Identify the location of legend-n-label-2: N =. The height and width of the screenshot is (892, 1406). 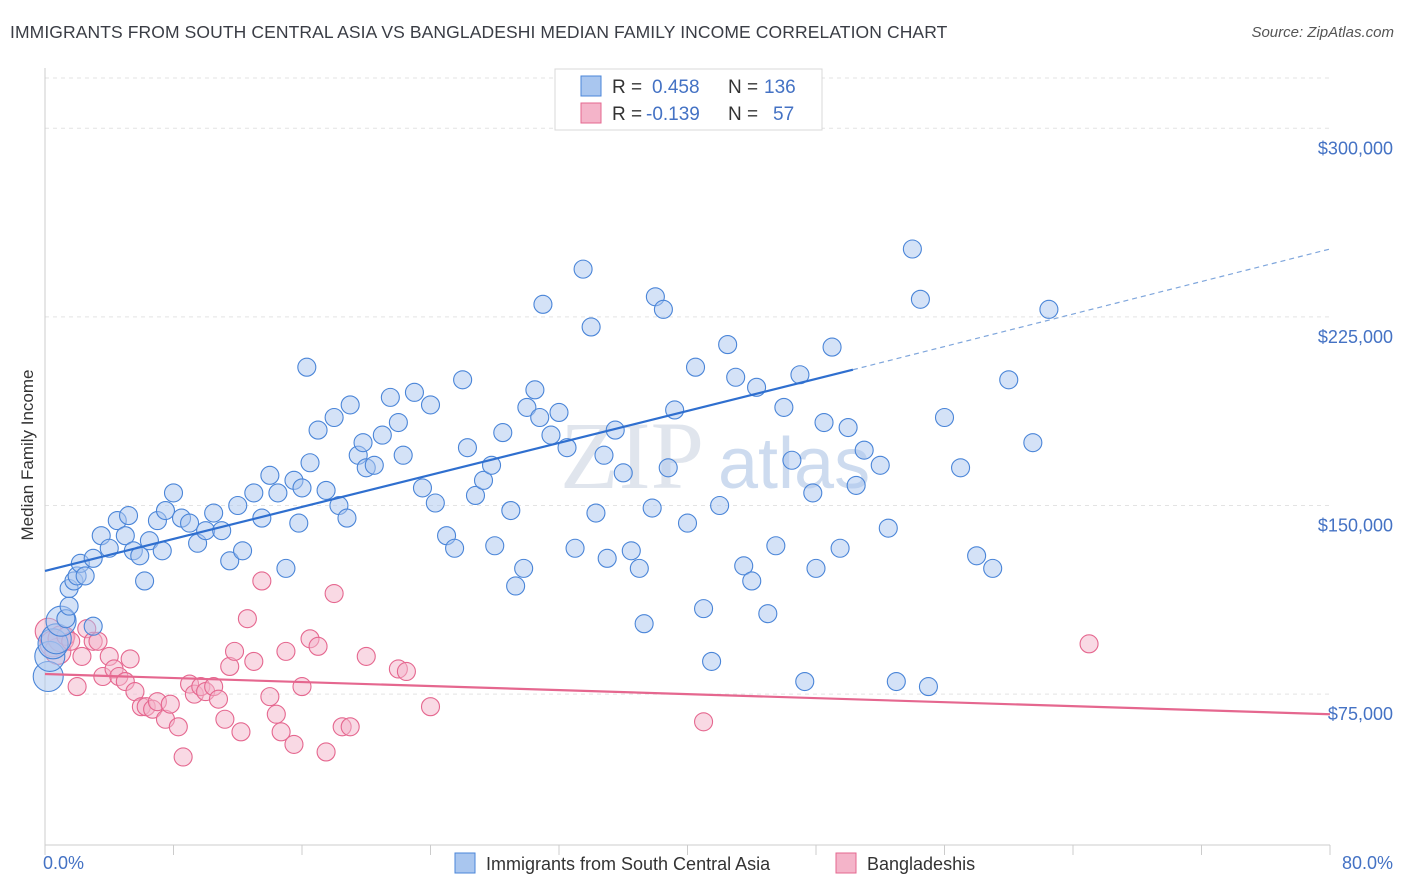
(743, 114).